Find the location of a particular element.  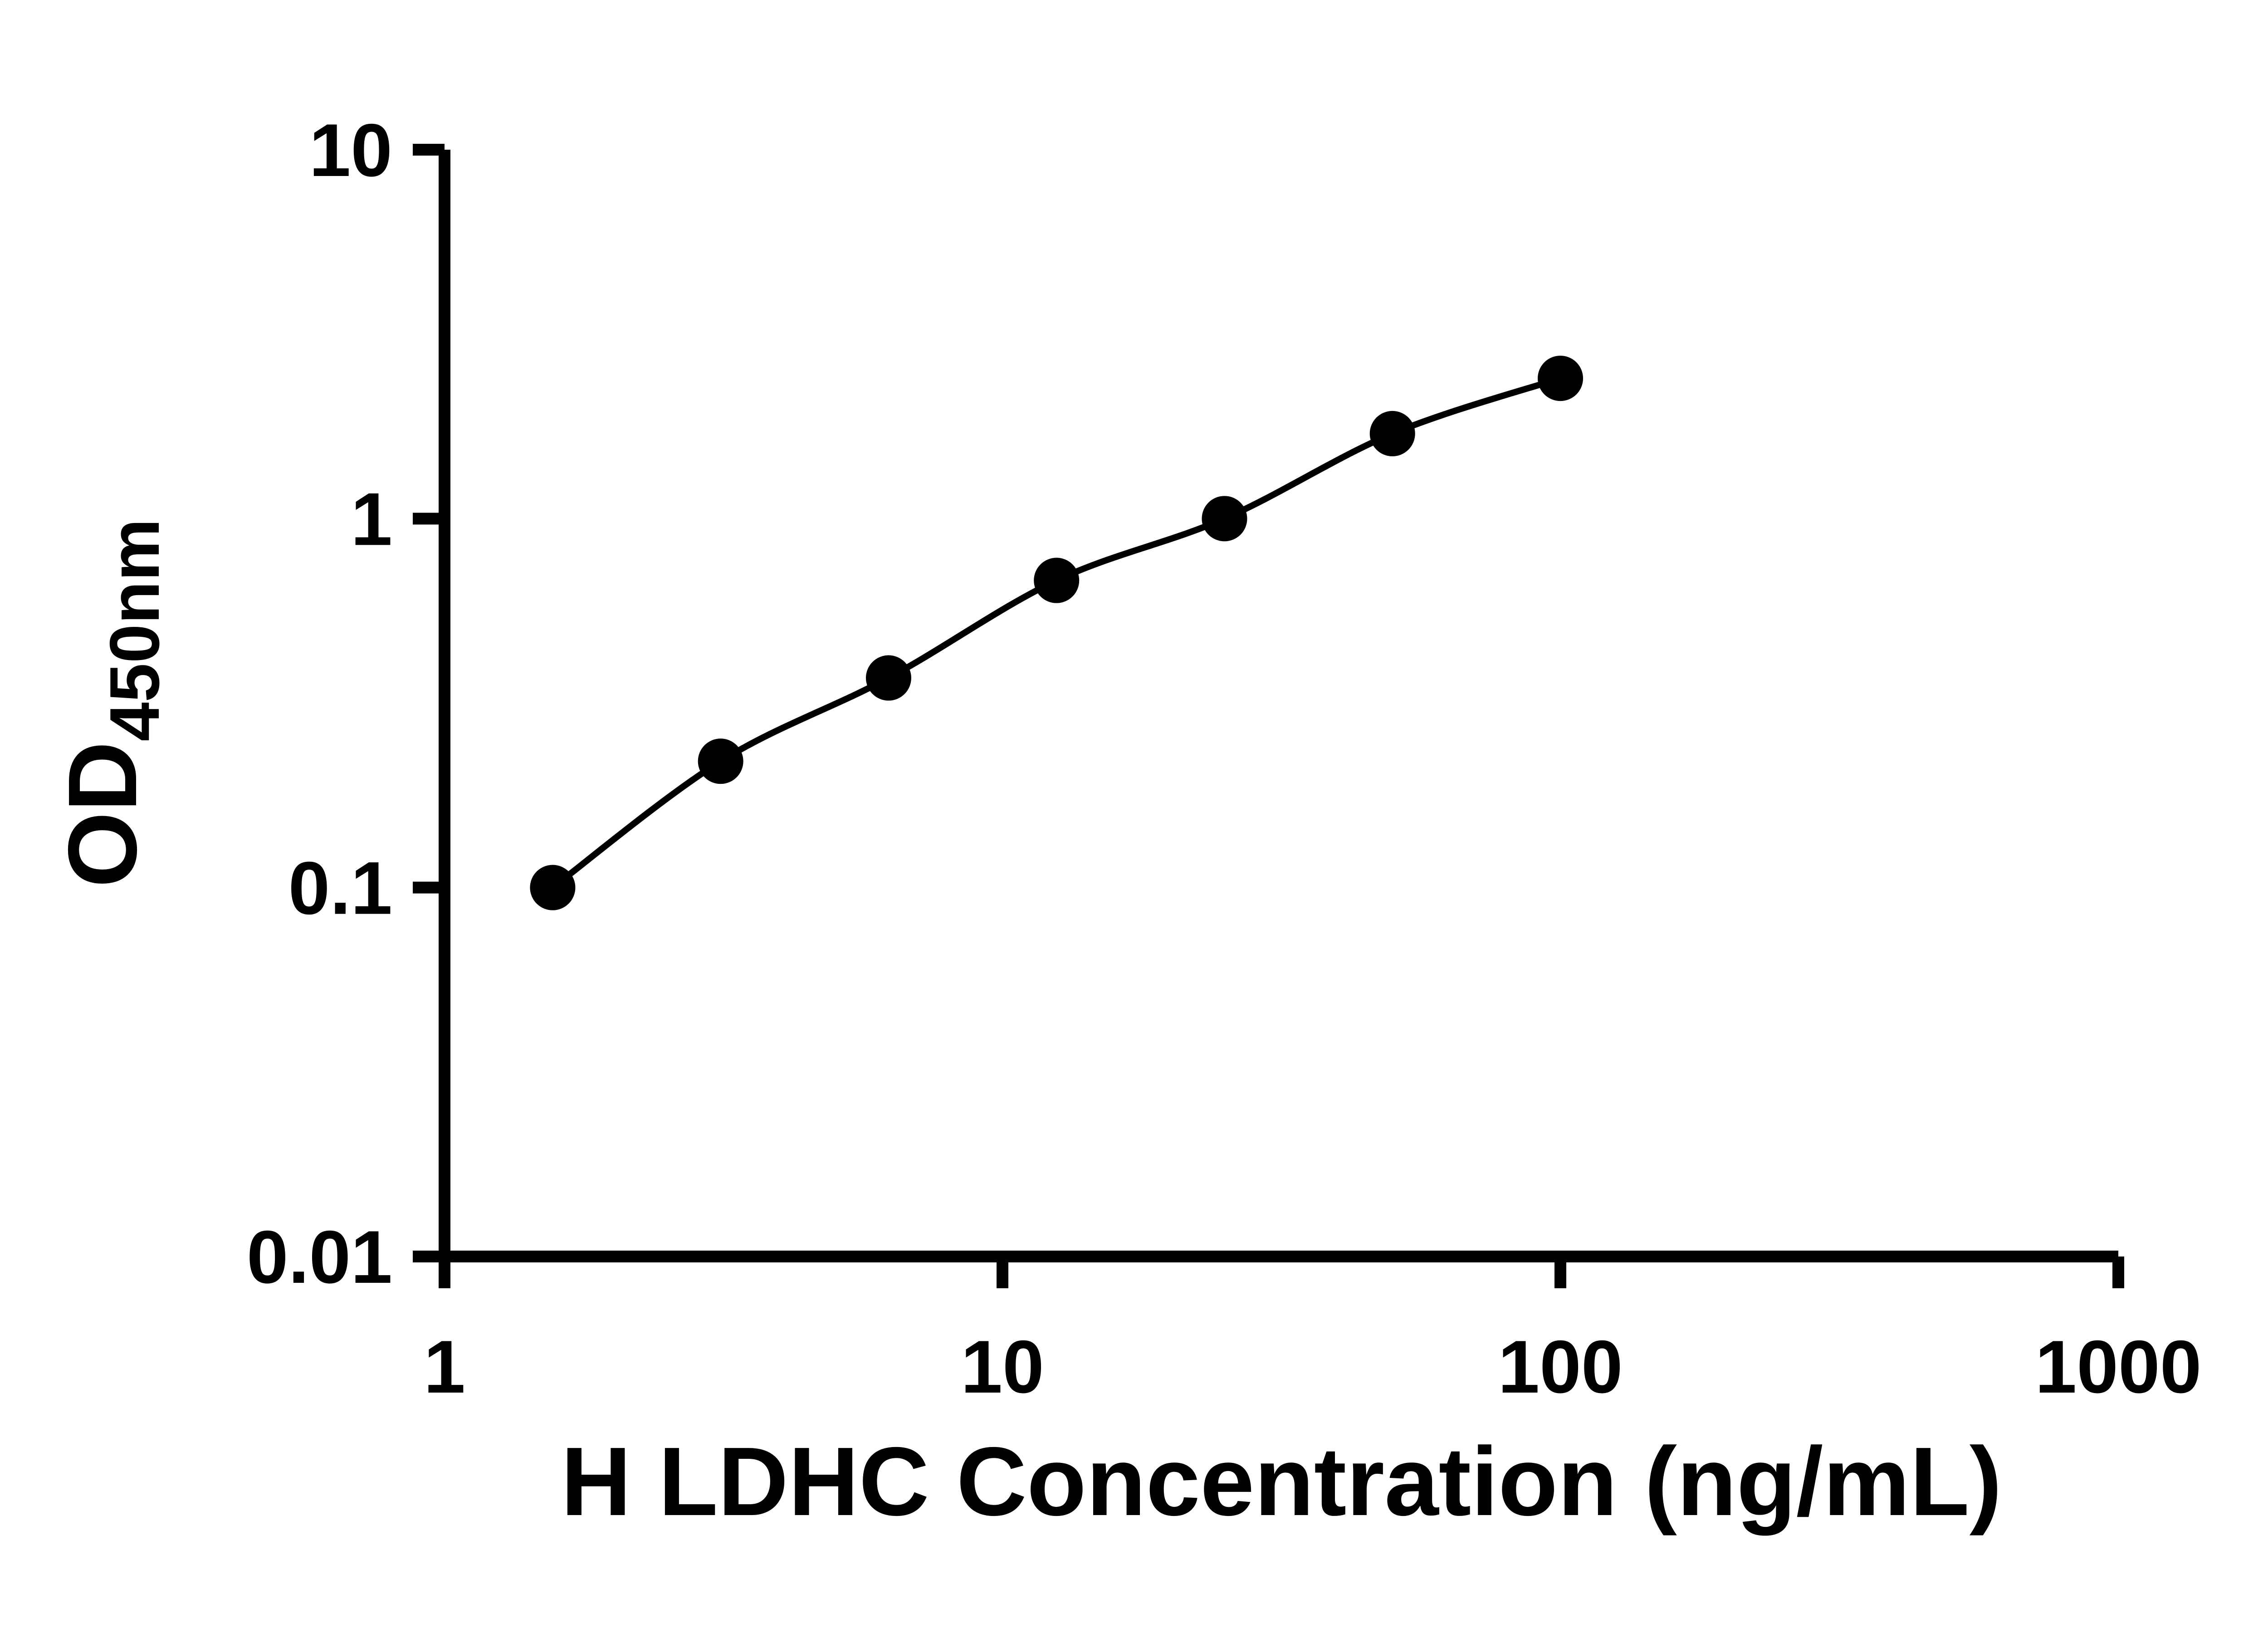

x-tick-label: 1 is located at coordinates (445, 1366).